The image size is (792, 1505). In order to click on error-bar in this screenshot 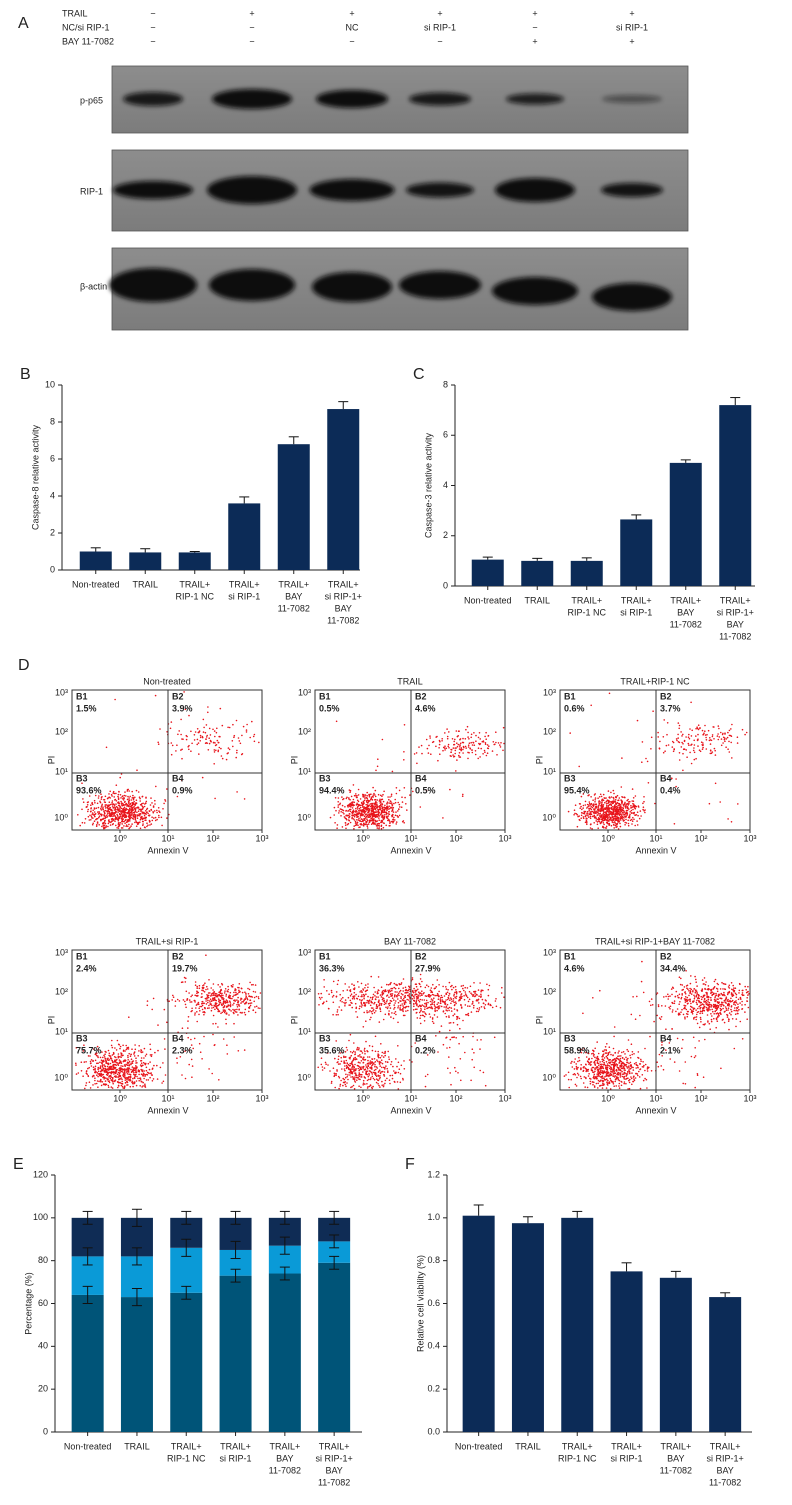, I will do `click(87, 1217)`.